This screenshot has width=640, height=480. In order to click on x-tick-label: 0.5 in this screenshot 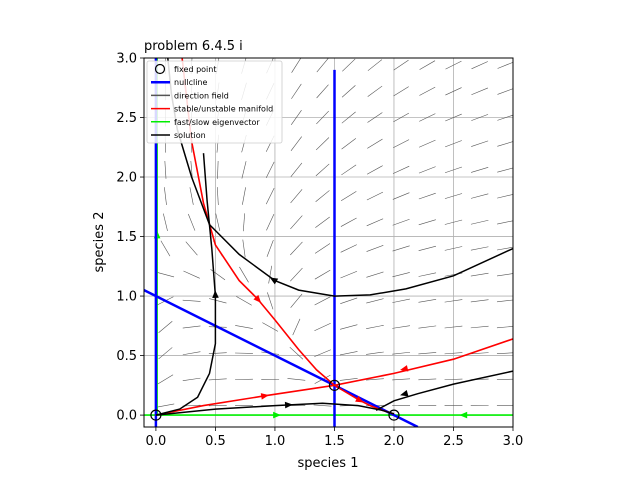, I will do `click(215, 441)`.